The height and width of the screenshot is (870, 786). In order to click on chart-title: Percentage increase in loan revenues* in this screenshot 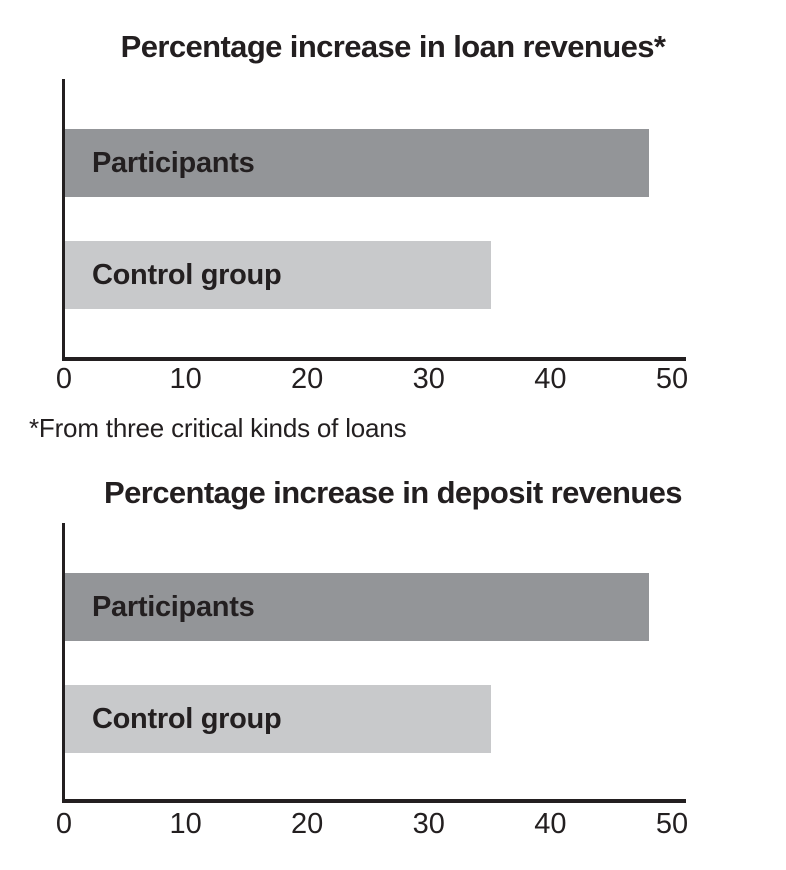, I will do `click(393, 46)`.